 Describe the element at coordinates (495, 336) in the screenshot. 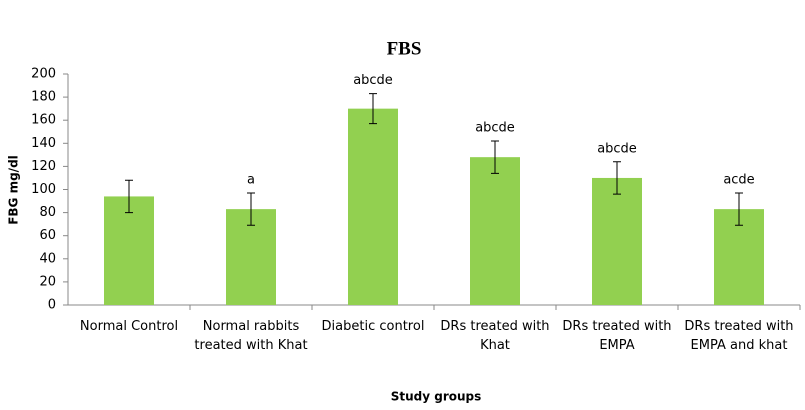

I see `x-tick-label: DRs treated with Khat` at that location.